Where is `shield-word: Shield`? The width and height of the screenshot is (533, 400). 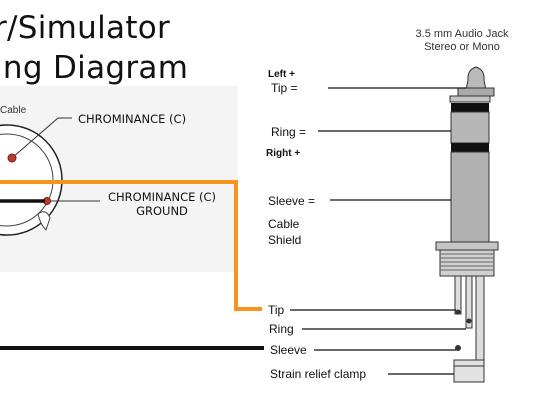 shield-word: Shield is located at coordinates (285, 240).